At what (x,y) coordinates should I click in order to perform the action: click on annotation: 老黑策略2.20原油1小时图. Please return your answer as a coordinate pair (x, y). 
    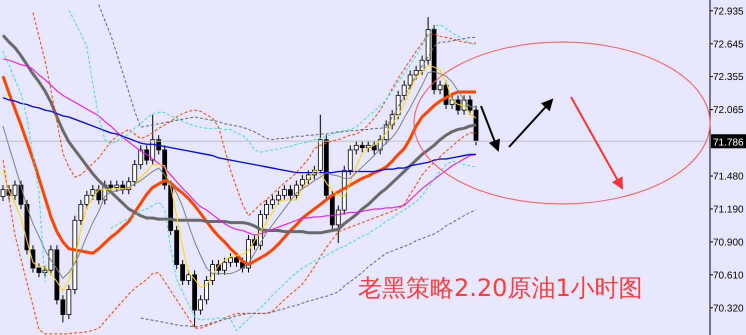
    Looking at the image, I should click on (500, 288).